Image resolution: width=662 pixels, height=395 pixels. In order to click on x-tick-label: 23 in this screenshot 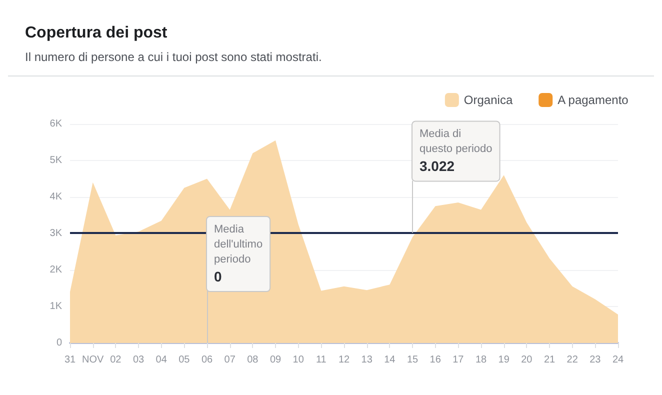, I will do `click(596, 360)`.